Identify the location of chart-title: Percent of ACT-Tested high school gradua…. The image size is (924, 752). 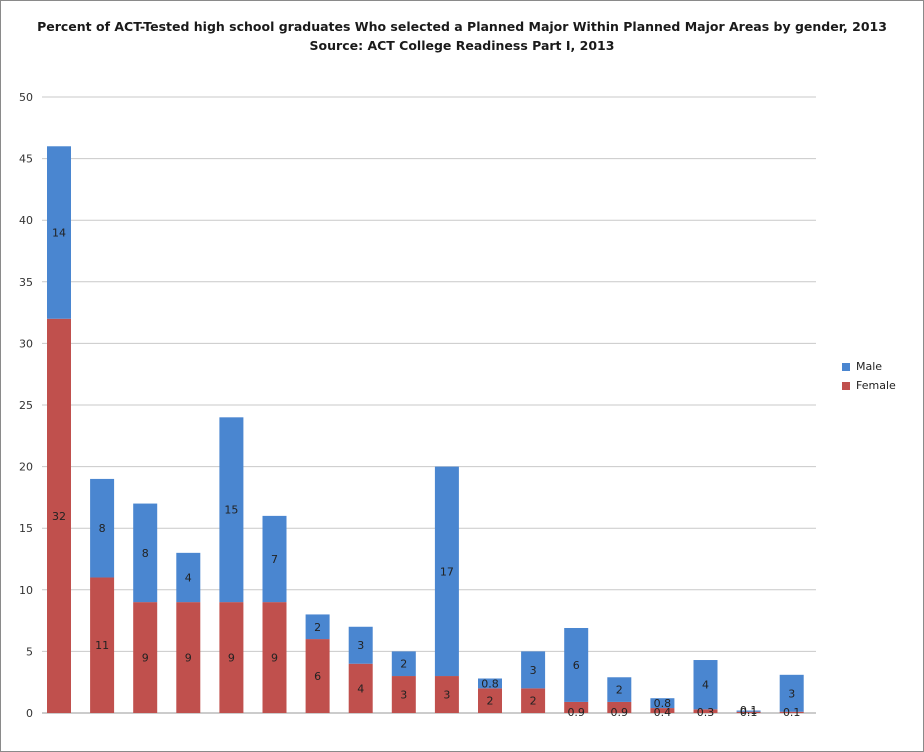
(462, 36).